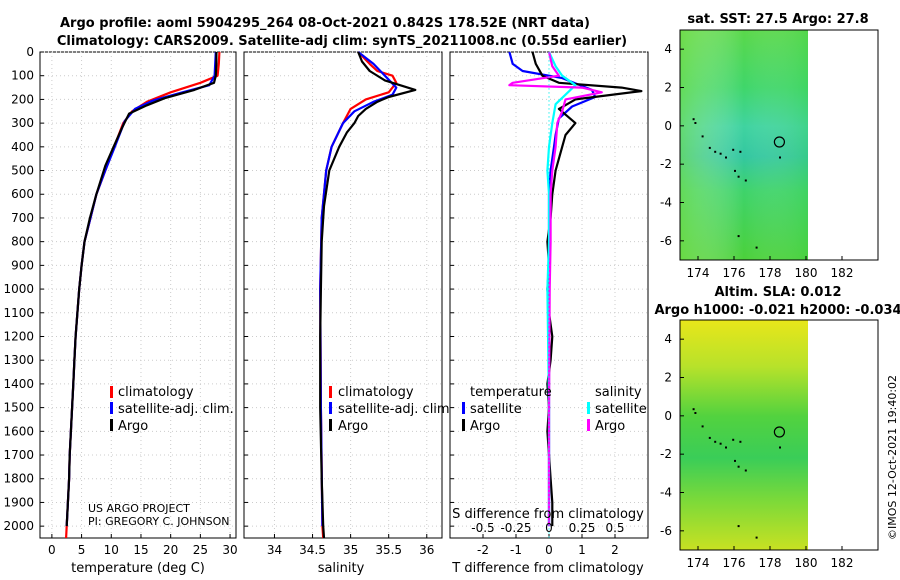 This screenshot has width=900, height=580. Describe the element at coordinates (30, 52) in the screenshot. I see `y-tick-label: 0` at that location.